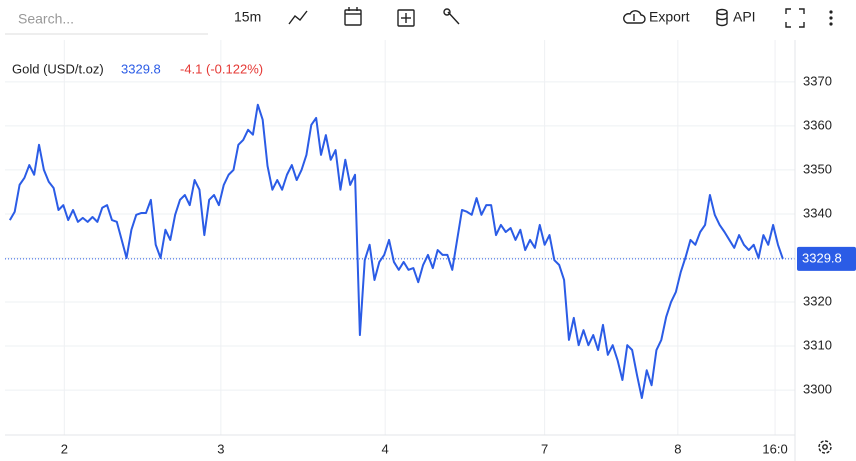  What do you see at coordinates (544, 448) in the screenshot?
I see `x-tick-label: 7` at bounding box center [544, 448].